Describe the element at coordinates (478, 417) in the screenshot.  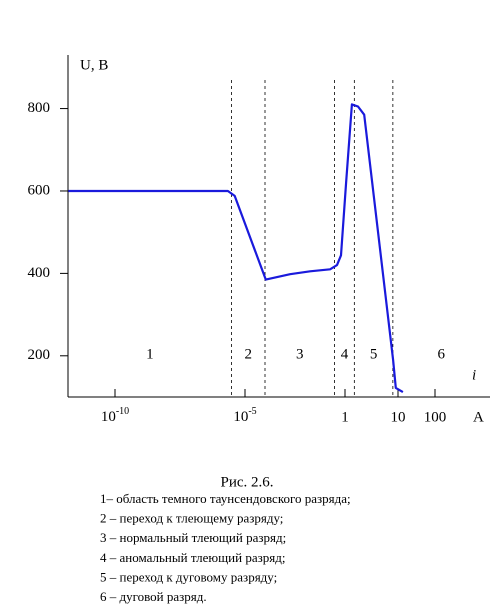
I see `x-axis-label: A` at that location.